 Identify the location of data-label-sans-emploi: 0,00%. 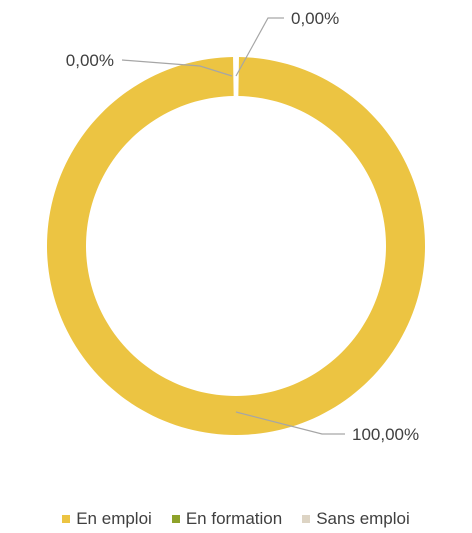
(315, 18).